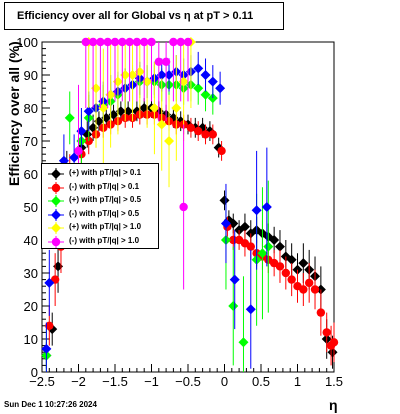  I want to click on x-tick-label: −2.5, so click(42, 381).